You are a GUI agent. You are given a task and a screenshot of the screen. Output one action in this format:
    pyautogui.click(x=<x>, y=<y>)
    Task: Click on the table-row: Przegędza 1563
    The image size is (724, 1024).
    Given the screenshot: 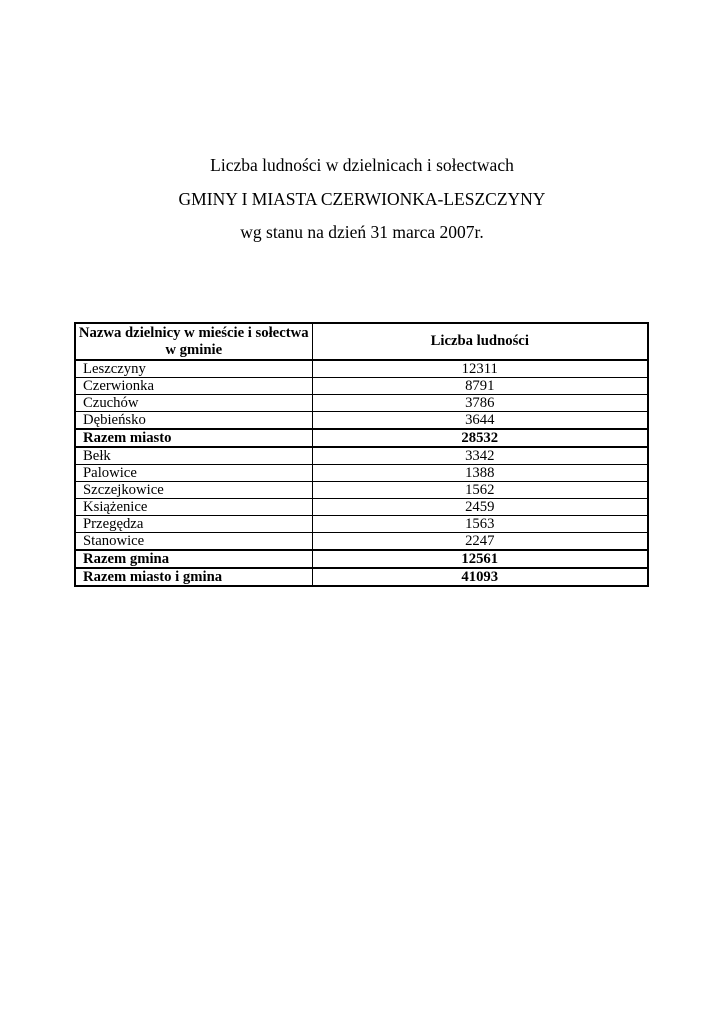 What is the action you would take?
    pyautogui.click(x=361, y=524)
    